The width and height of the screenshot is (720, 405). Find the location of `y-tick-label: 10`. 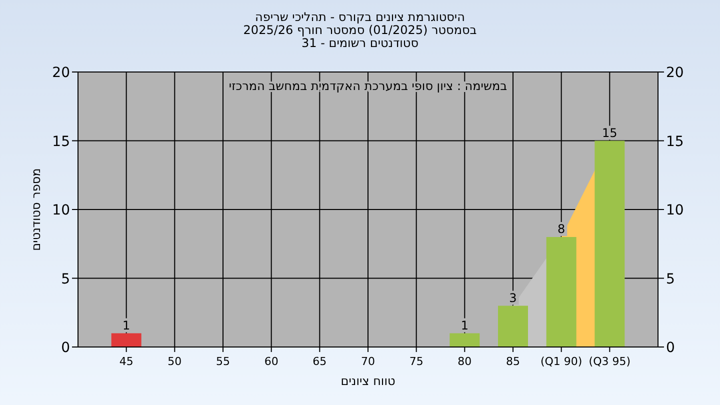

y-tick-label: 10 is located at coordinates (61, 210).